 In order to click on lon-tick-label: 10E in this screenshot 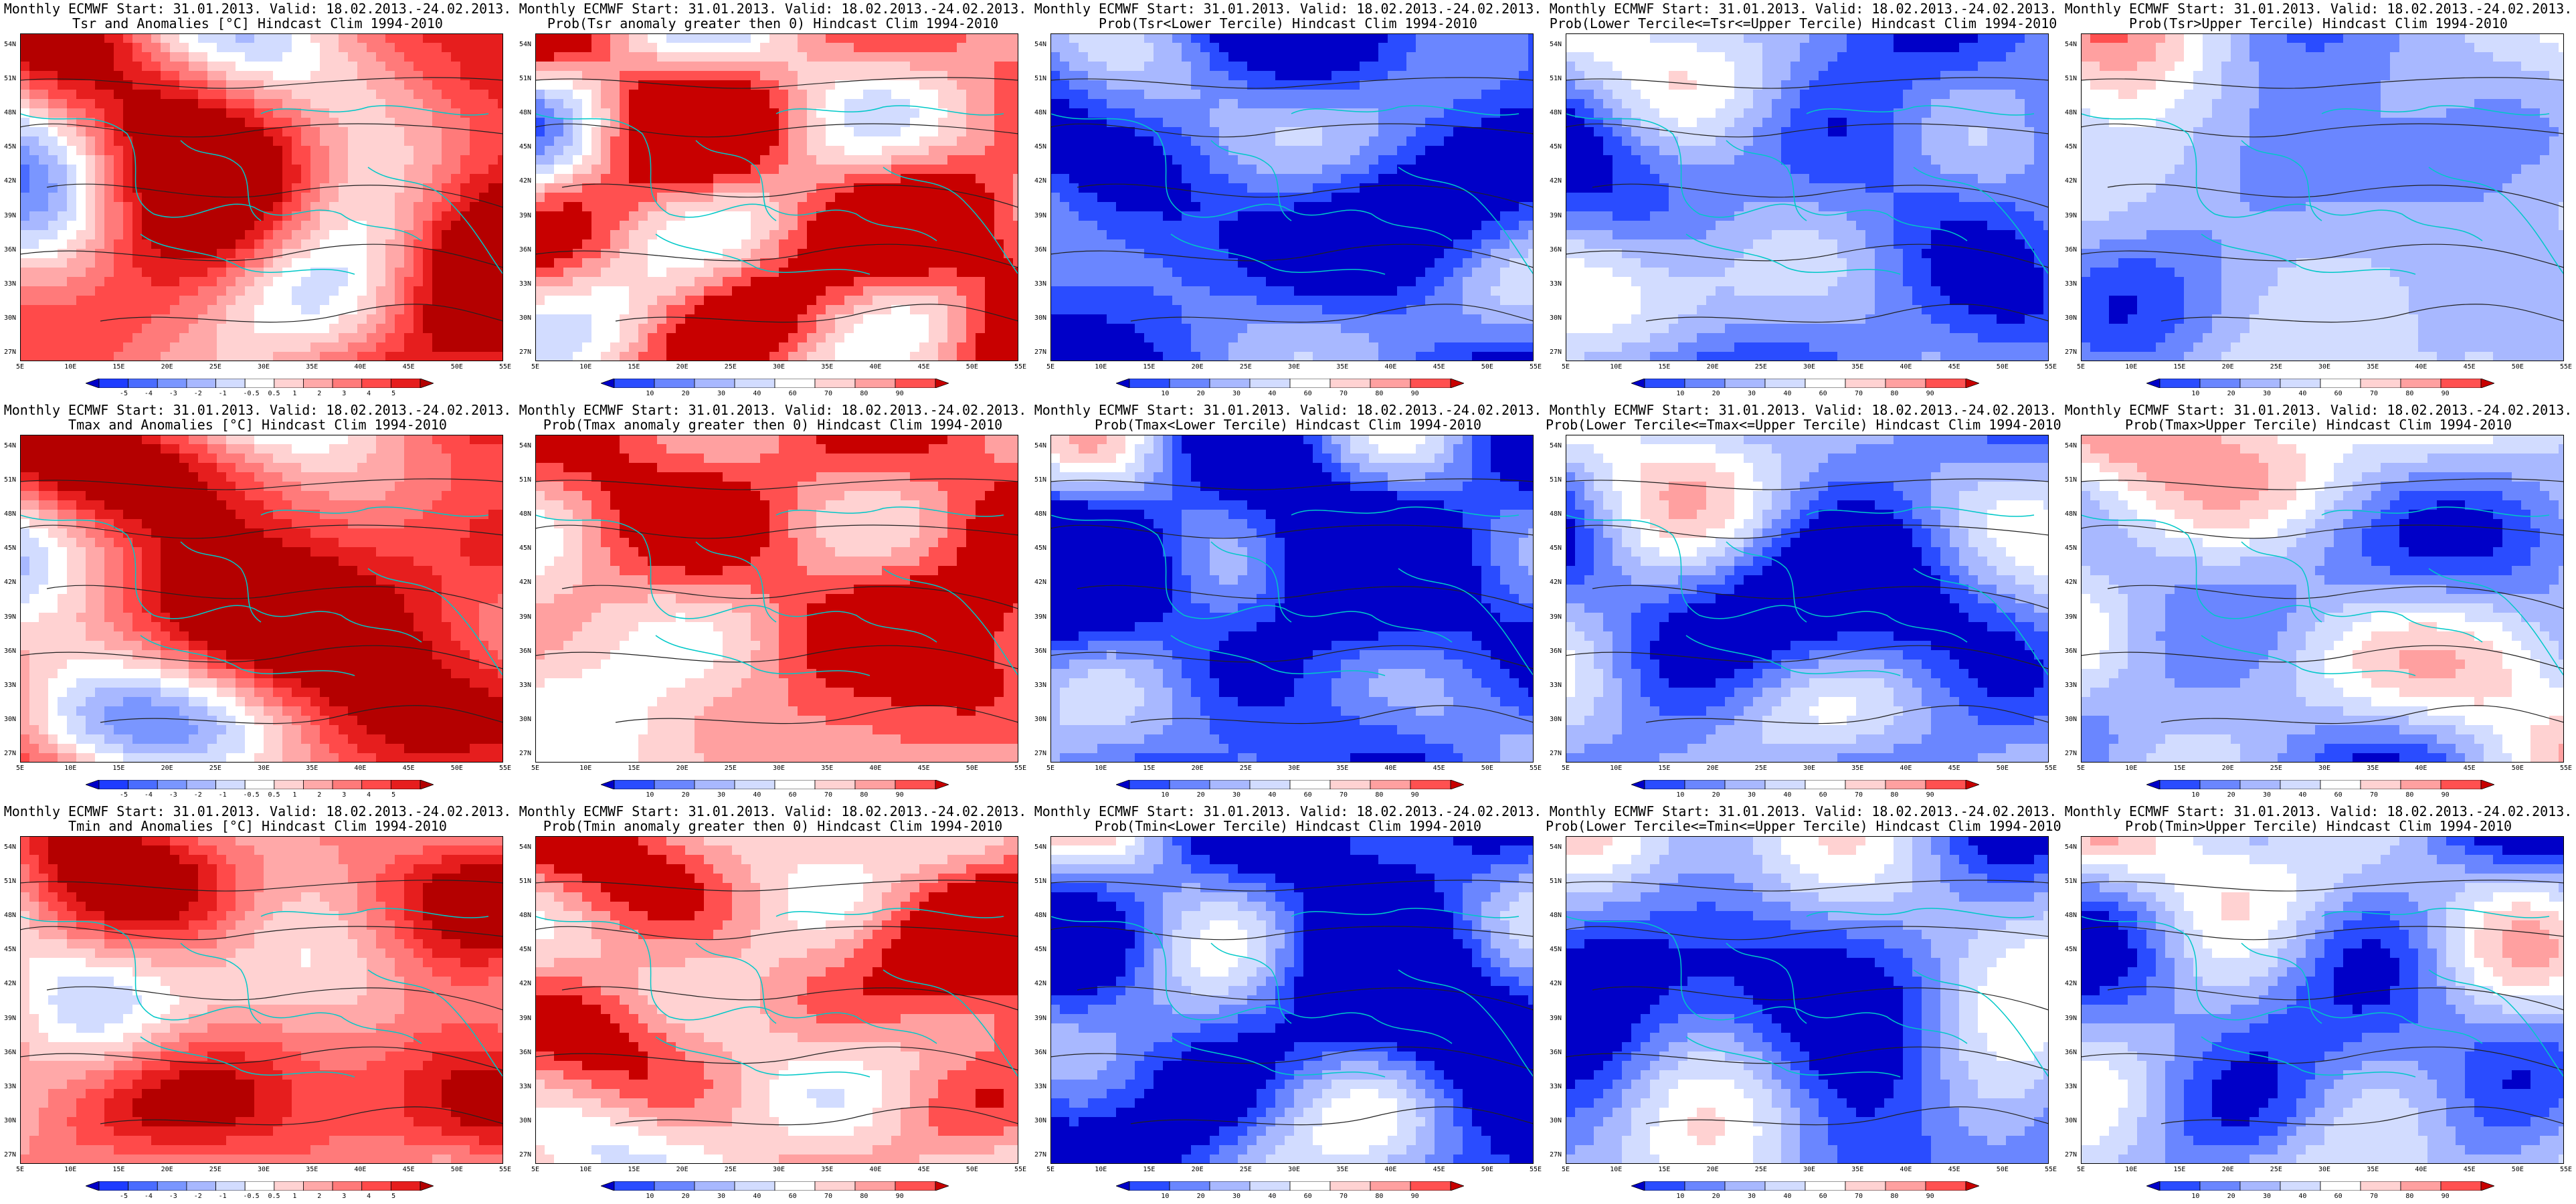, I will do `click(70, 367)`.